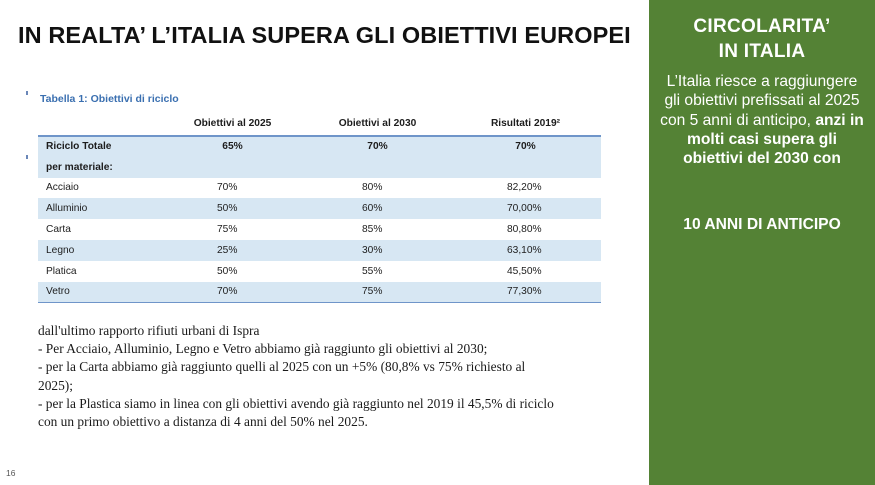 The image size is (875, 485). What do you see at coordinates (99, 209) in the screenshot?
I see `row-label: Alluminio` at bounding box center [99, 209].